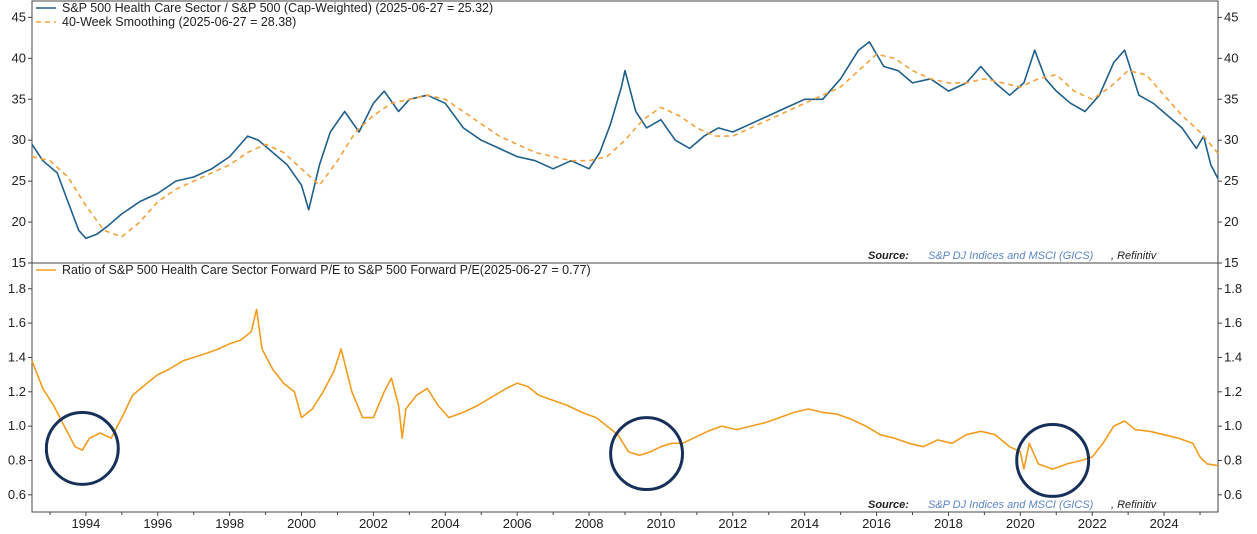 This screenshot has height=534, width=1257. I want to click on bottom-ytick-left-label-2: 1.0, so click(17, 425).